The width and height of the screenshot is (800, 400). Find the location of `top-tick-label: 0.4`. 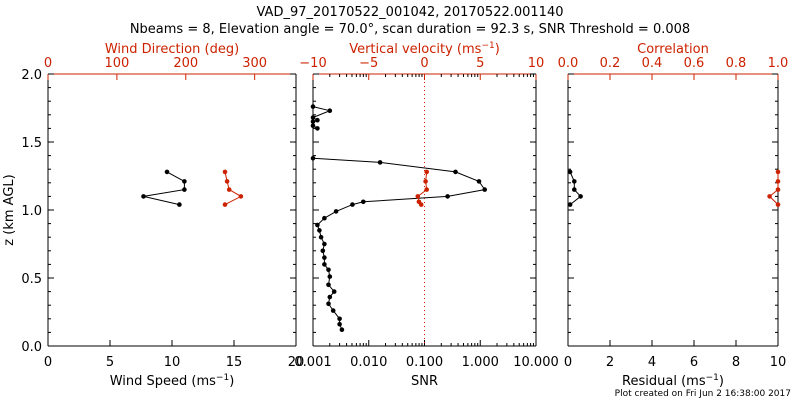

top-tick-label: 0.4 is located at coordinates (652, 63).